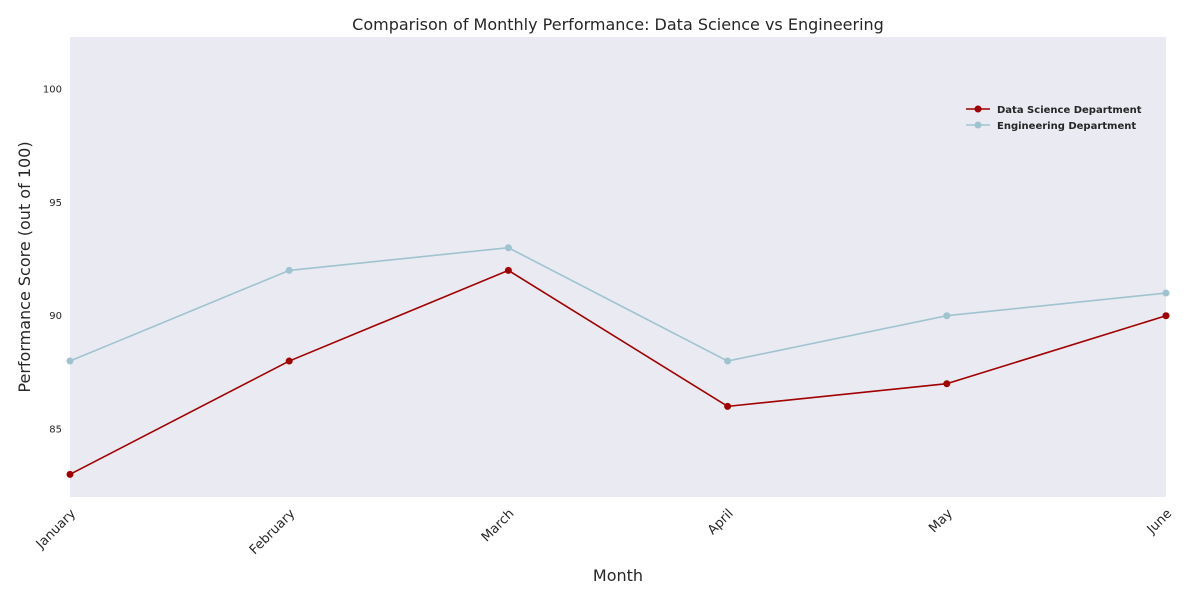 The height and width of the screenshot is (604, 1200). What do you see at coordinates (273, 532) in the screenshot?
I see `x-tick-label: February` at bounding box center [273, 532].